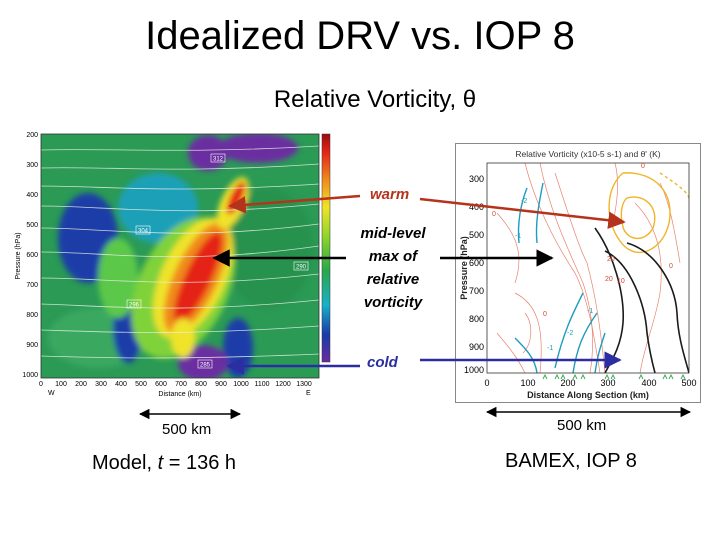  I want to click on right-xaxis-label: Distance Along Section (km), so click(588, 395).